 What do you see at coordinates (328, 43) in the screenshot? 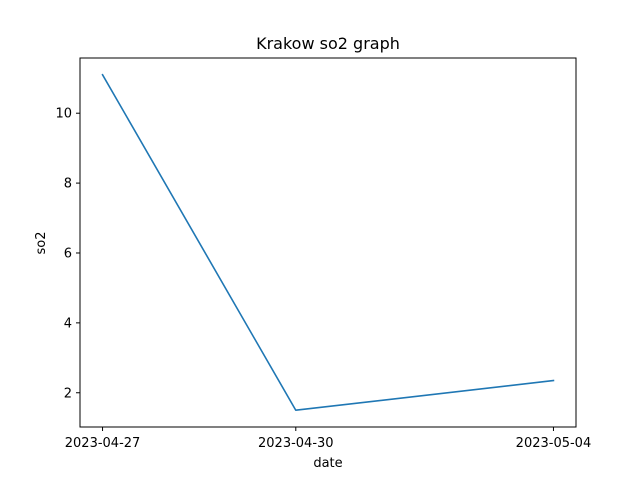
I see `chart-title: Krakow so2 graph` at bounding box center [328, 43].